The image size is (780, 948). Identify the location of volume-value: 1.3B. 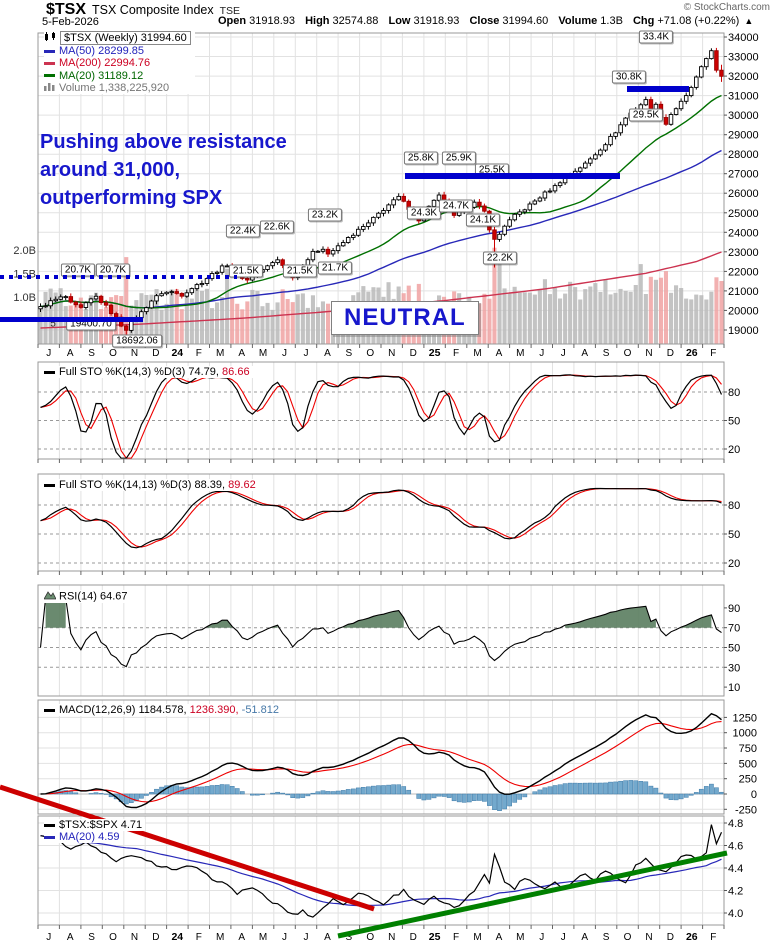
(611, 21).